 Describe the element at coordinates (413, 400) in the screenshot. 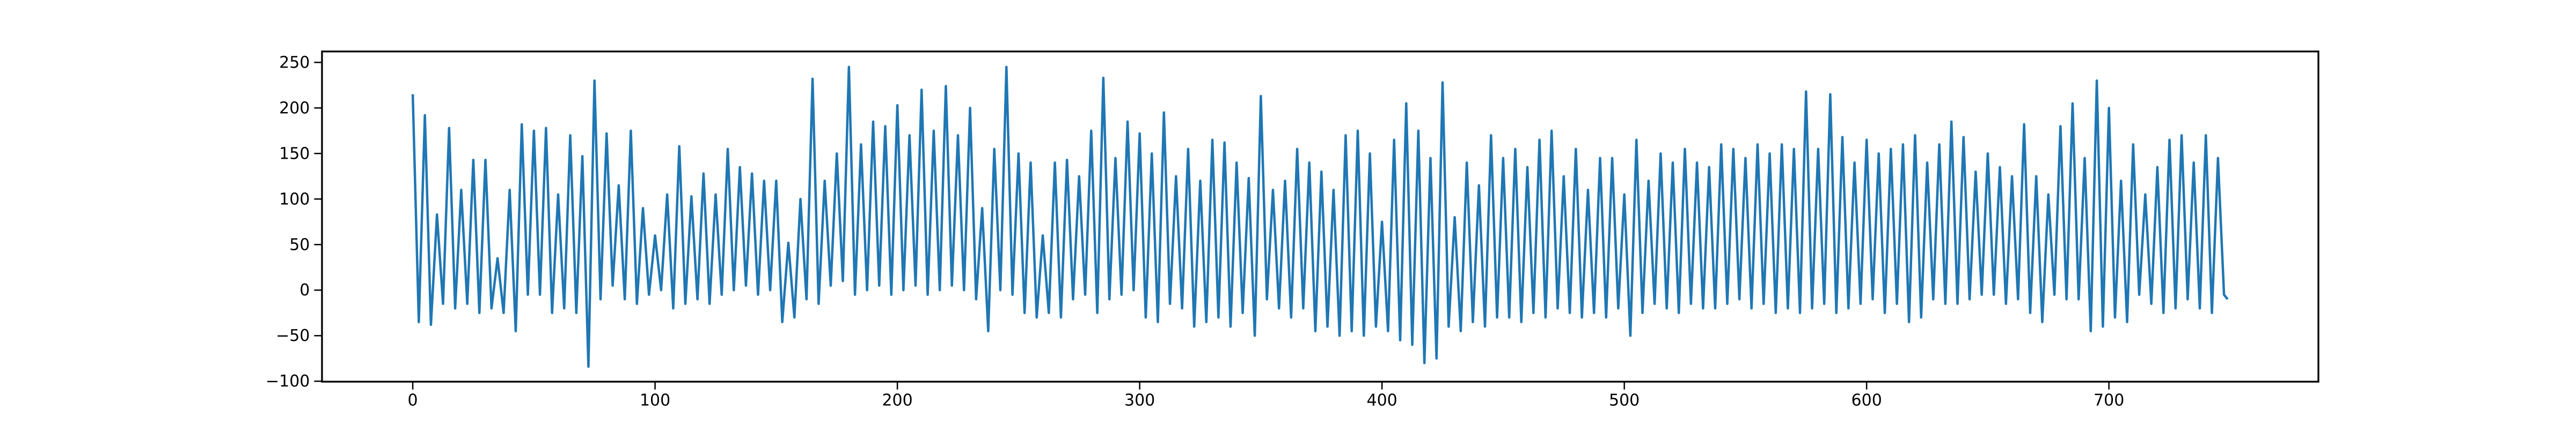

I see `x-tick-label: 0` at that location.